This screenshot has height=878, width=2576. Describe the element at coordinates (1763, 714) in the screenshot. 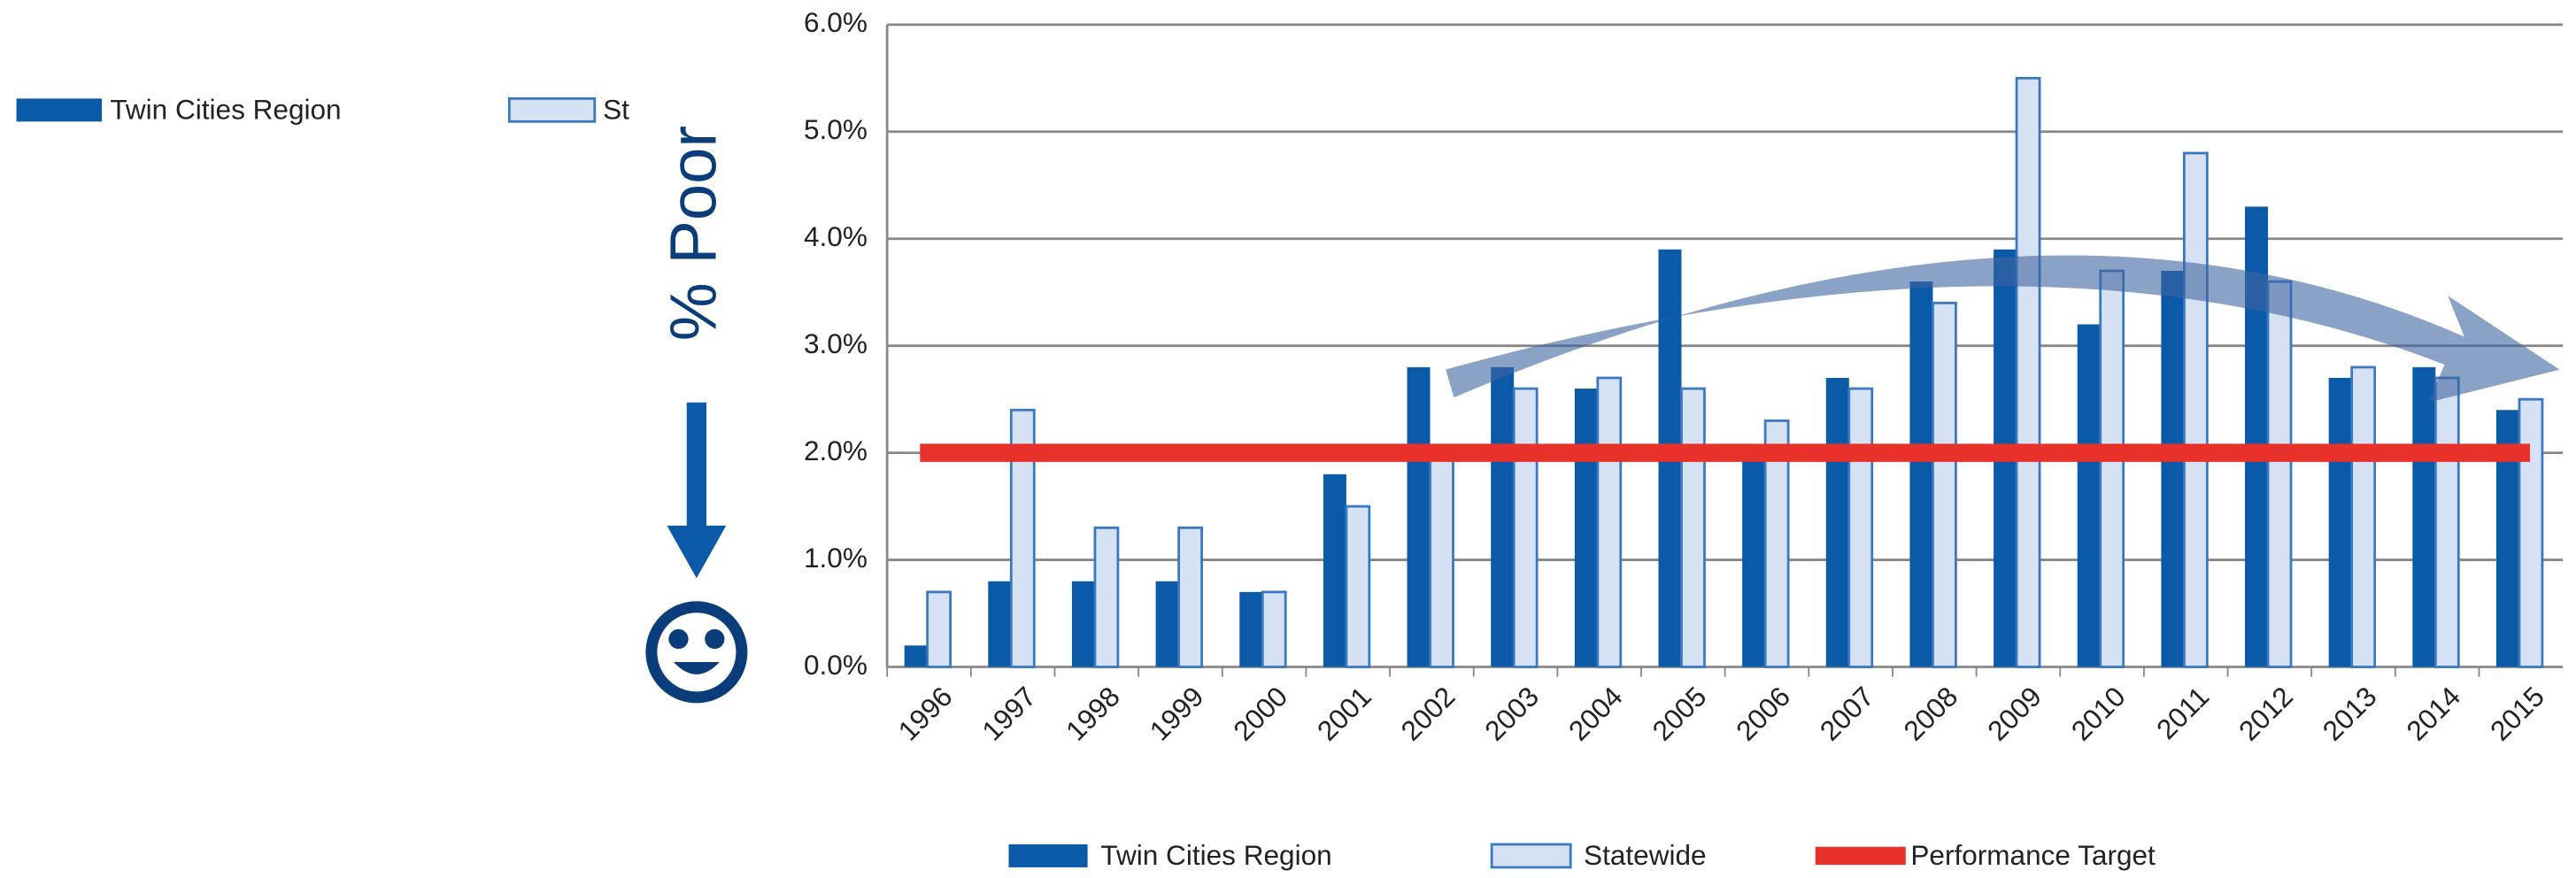

I see `x-tick-label: 2006` at that location.